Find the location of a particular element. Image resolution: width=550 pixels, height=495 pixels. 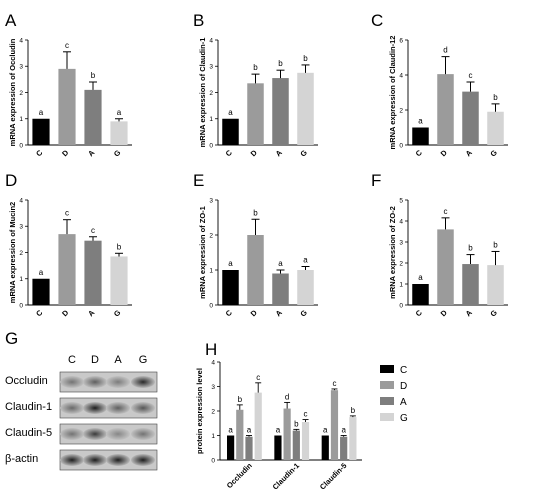

lane-label-D: D is located at coordinates (95, 360).